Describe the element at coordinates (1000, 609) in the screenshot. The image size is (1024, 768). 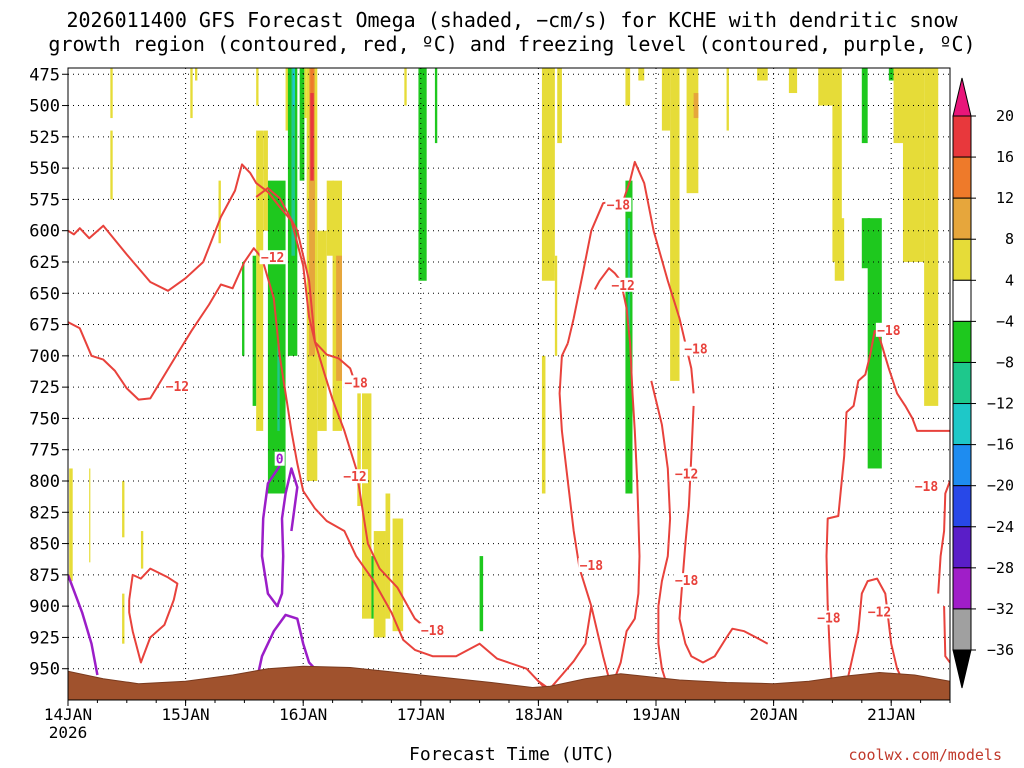
I see `colorbar-label-12: −32` at that location.